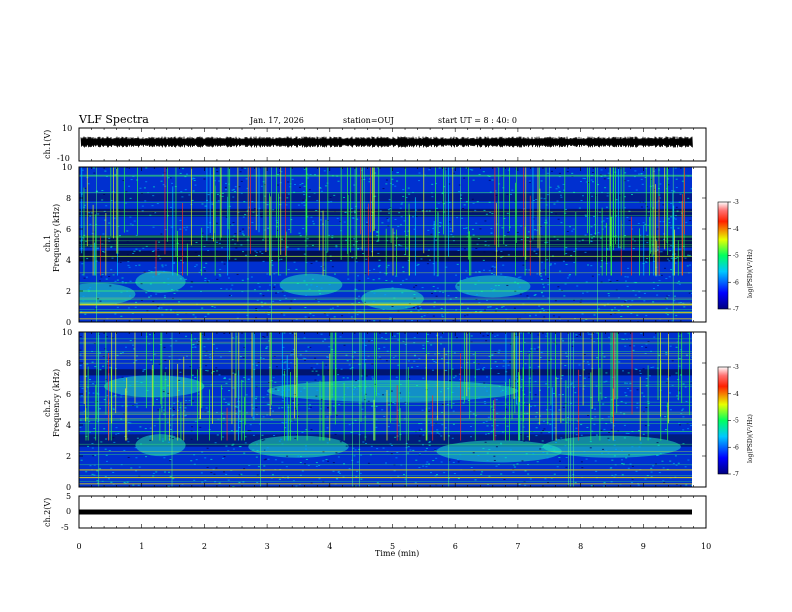 The image size is (792, 612). What do you see at coordinates (67, 128) in the screenshot?
I see `waveform-ch1-ytick-top: 10` at bounding box center [67, 128].